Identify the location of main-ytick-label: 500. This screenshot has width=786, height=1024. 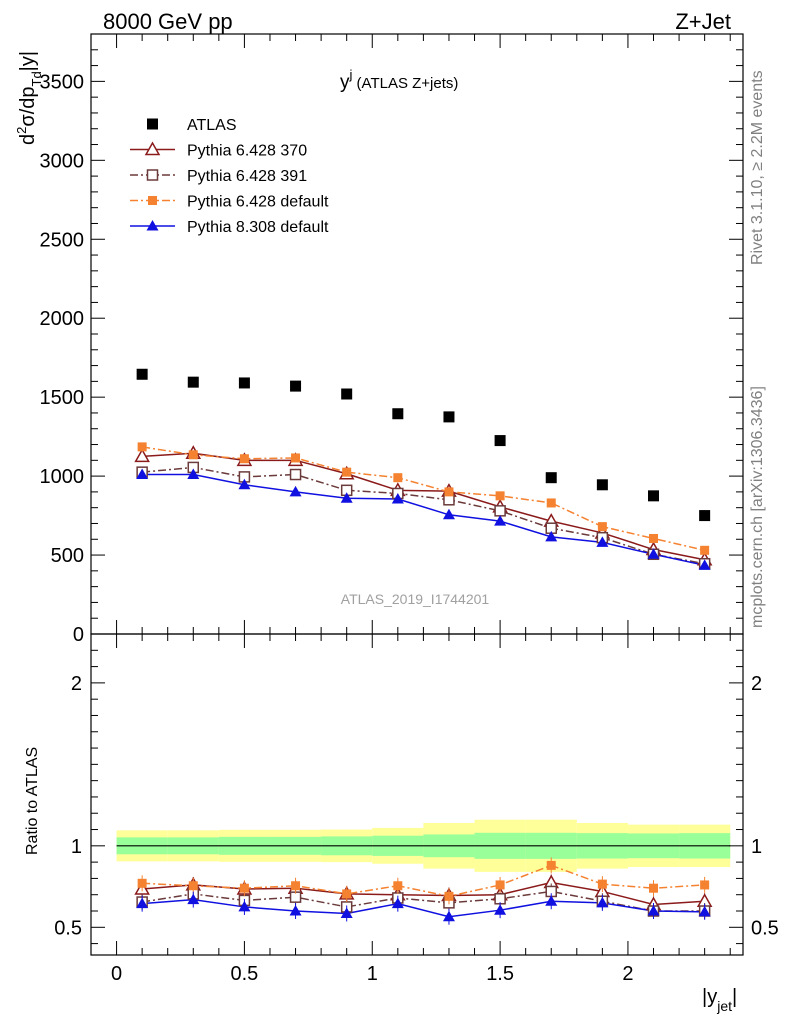
(67, 556).